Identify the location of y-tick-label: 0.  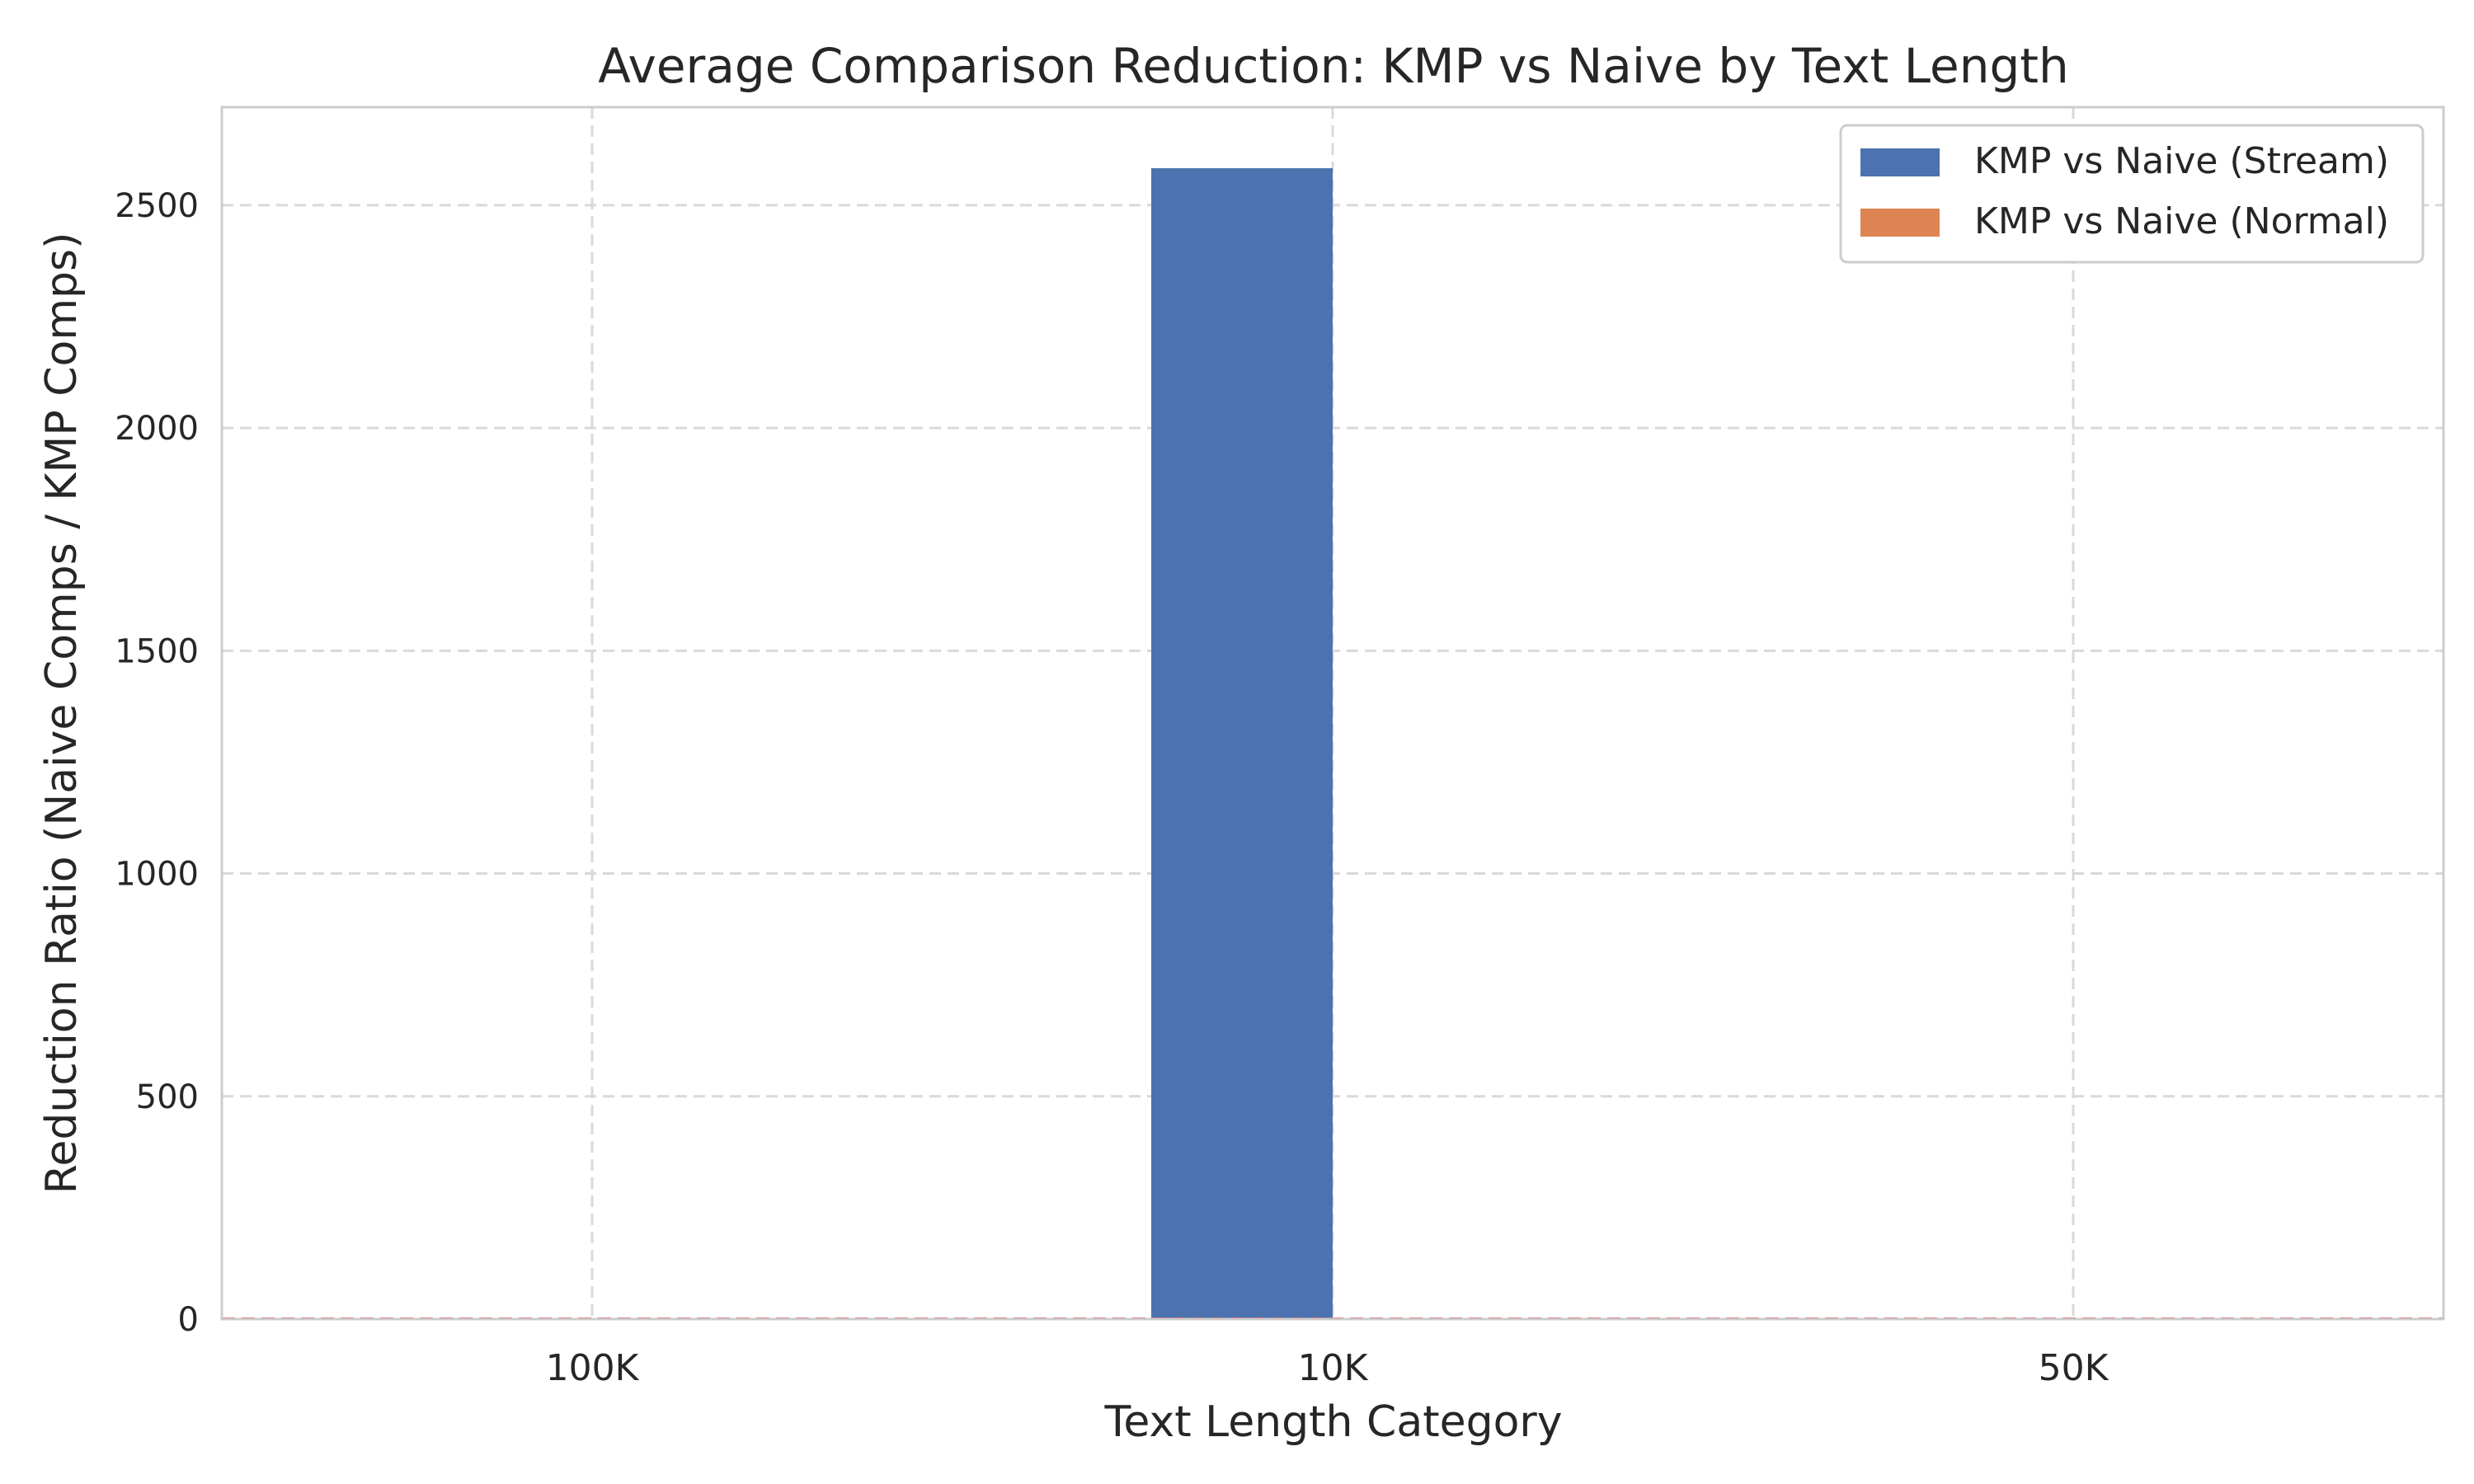
(188, 1320).